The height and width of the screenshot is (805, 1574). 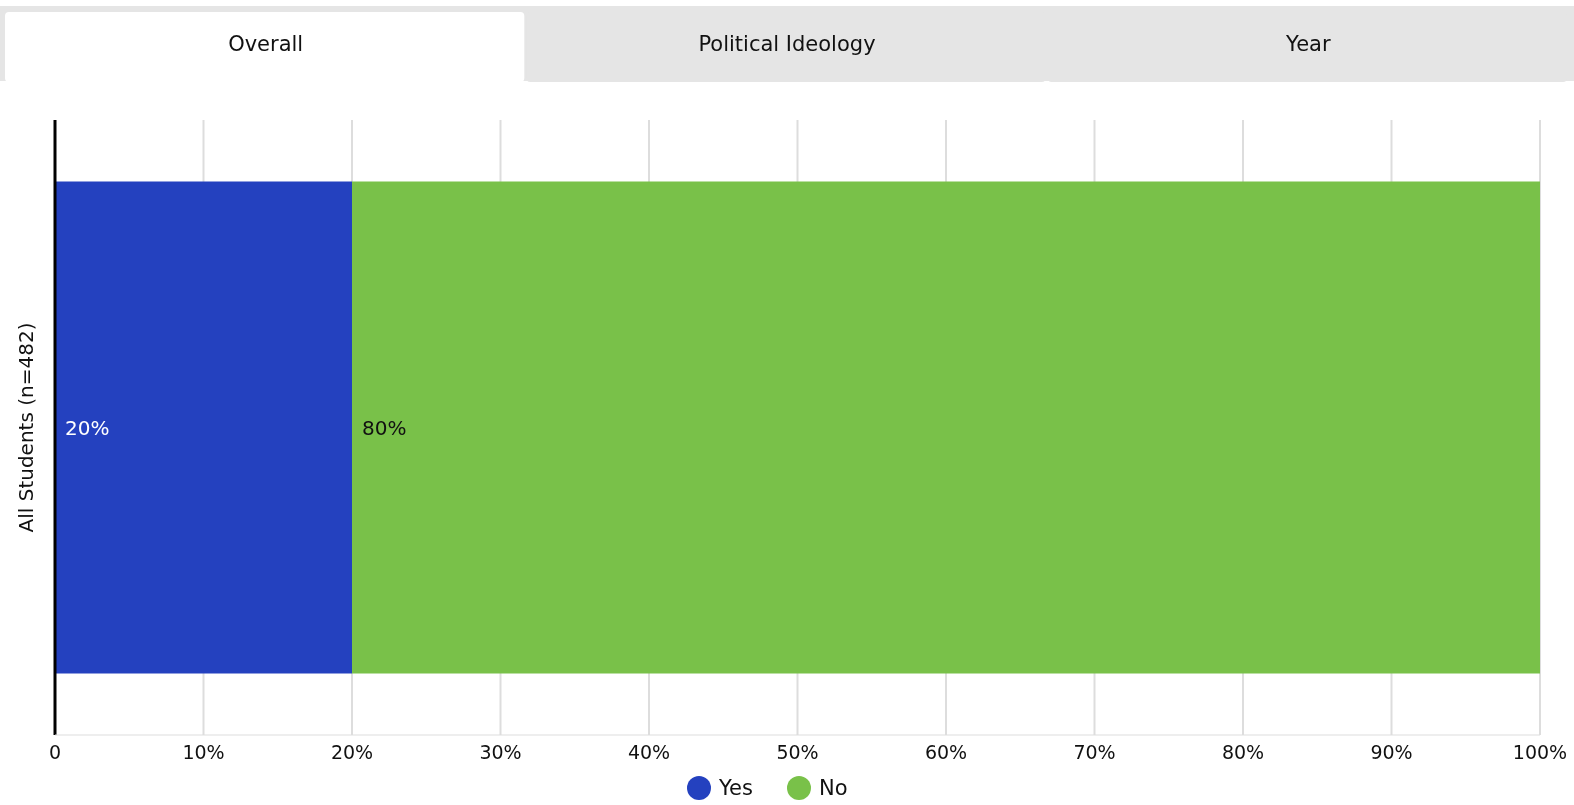 What do you see at coordinates (735, 788) in the screenshot?
I see `legend-label: Yes` at bounding box center [735, 788].